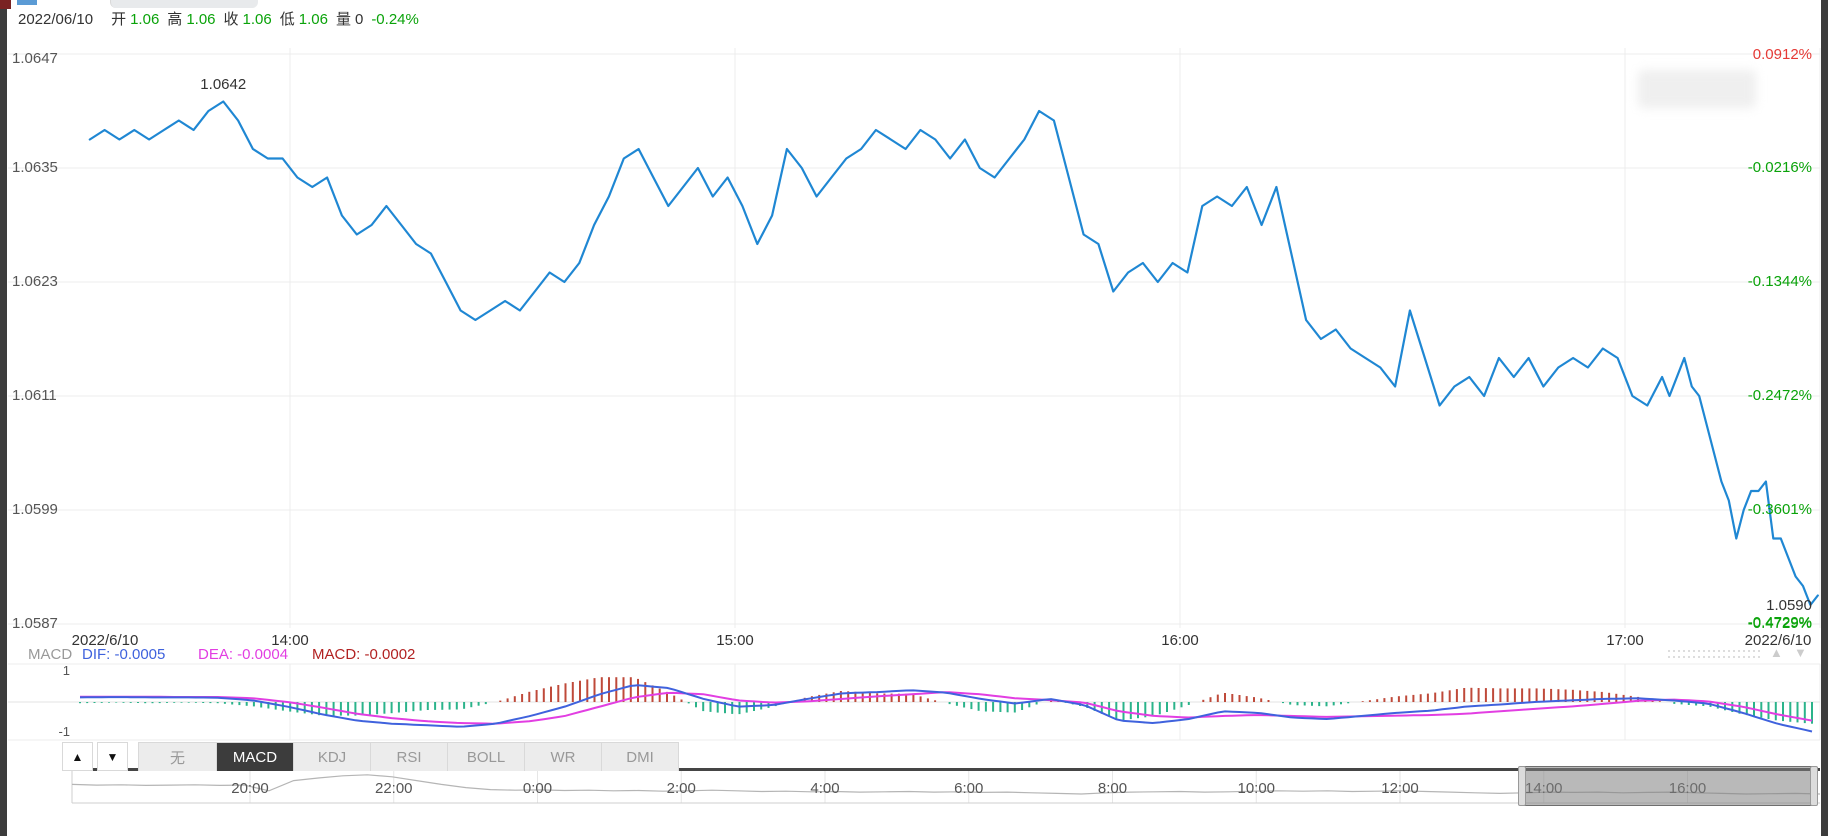  What do you see at coordinates (825, 788) in the screenshot?
I see `navigator-time-label: 4:00` at bounding box center [825, 788].